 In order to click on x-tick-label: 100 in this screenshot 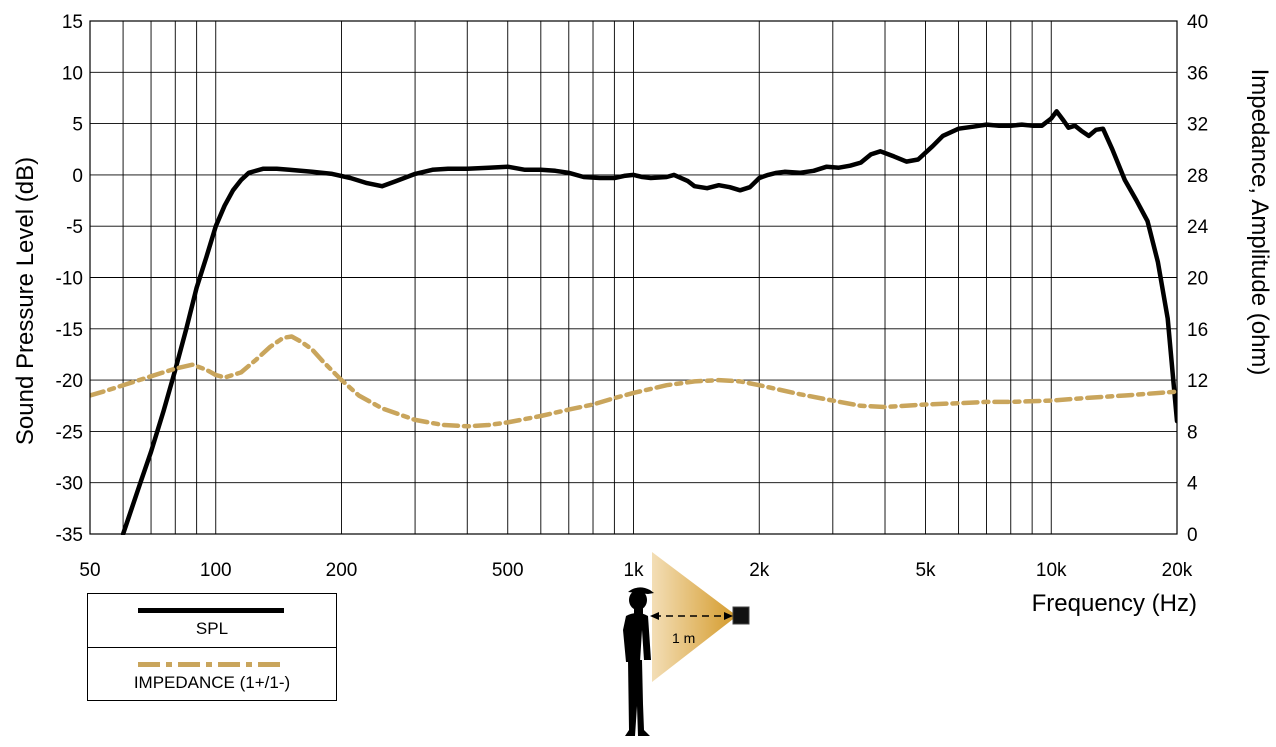, I will do `click(216, 570)`.